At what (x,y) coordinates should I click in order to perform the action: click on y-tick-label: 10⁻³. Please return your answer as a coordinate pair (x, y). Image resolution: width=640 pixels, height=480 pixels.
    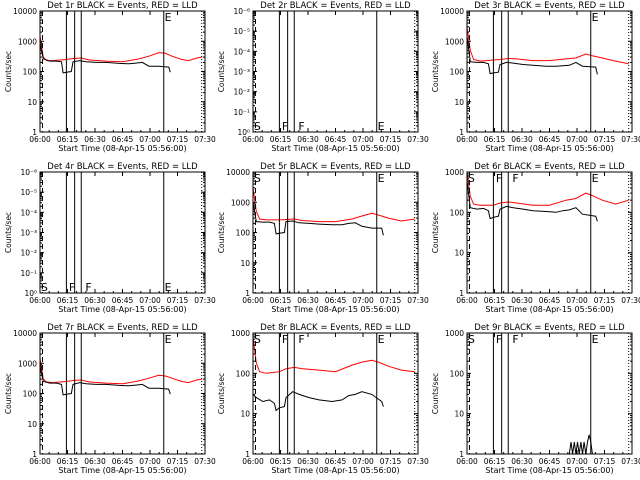
    Looking at the image, I should click on (241, 72).